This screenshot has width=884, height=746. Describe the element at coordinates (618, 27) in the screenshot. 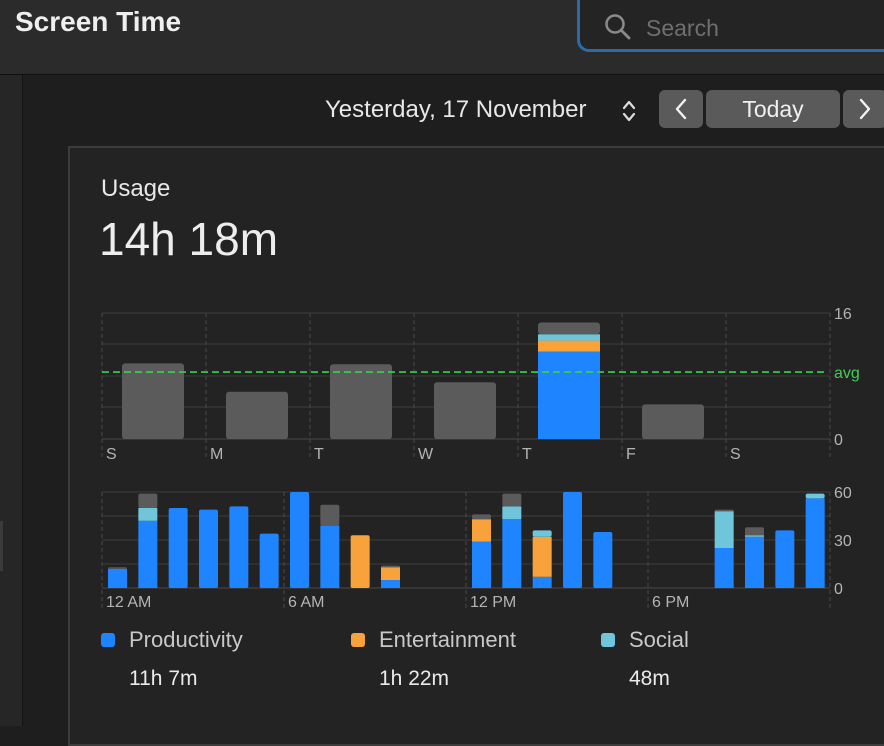

I see `search-icon` at that location.